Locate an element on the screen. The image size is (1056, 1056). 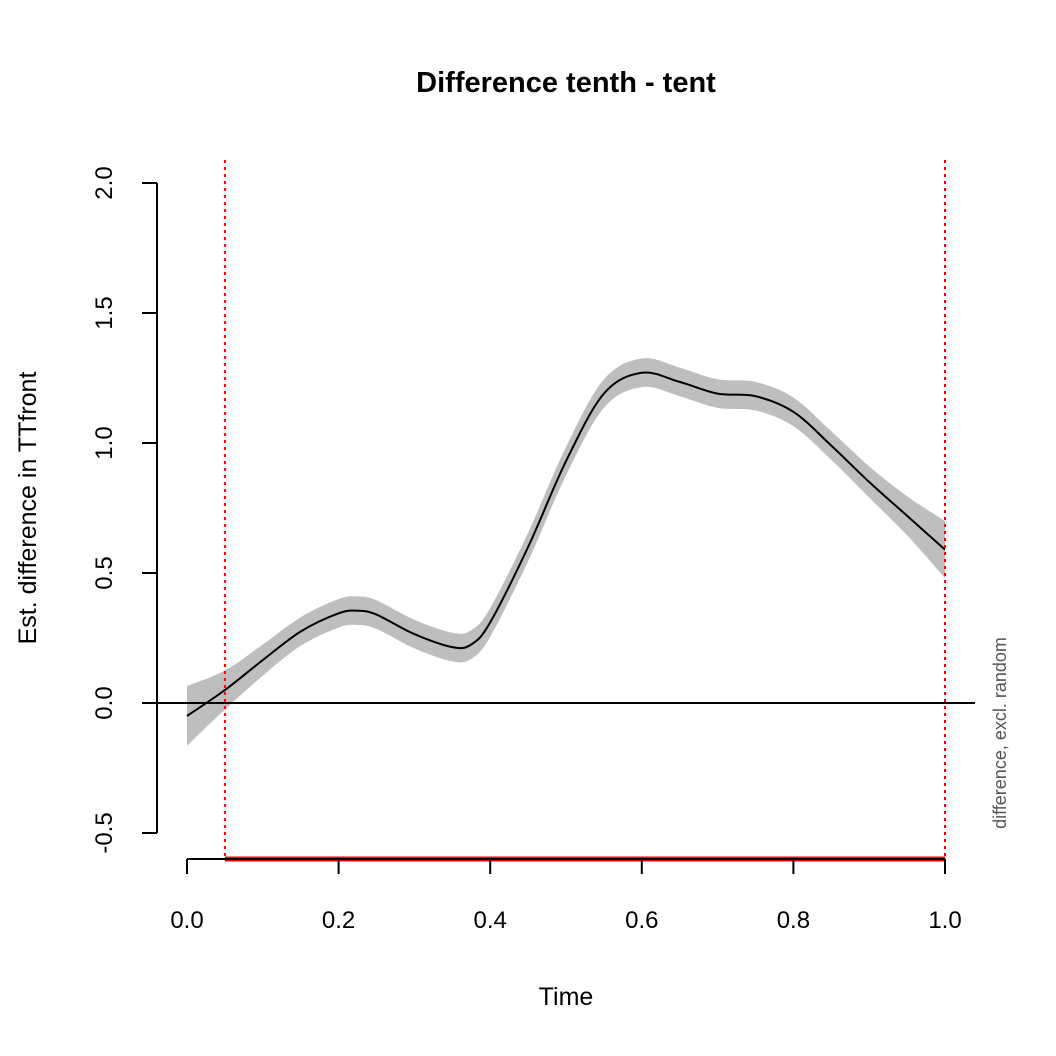
x-tick-label: 0.0 is located at coordinates (186, 920).